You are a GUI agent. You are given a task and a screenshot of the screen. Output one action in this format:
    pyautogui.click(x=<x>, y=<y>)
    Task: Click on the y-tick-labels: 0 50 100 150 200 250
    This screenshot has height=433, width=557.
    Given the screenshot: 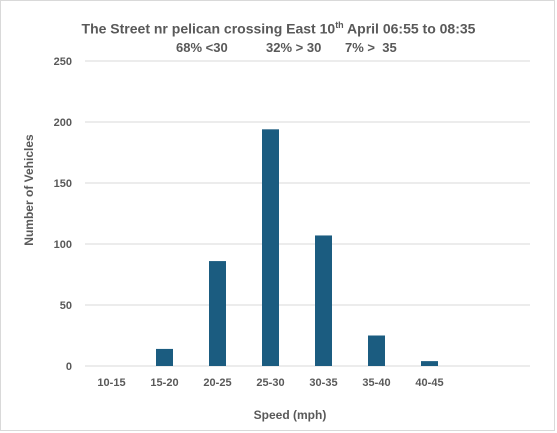 What is the action you would take?
    pyautogui.click(x=63, y=214)
    